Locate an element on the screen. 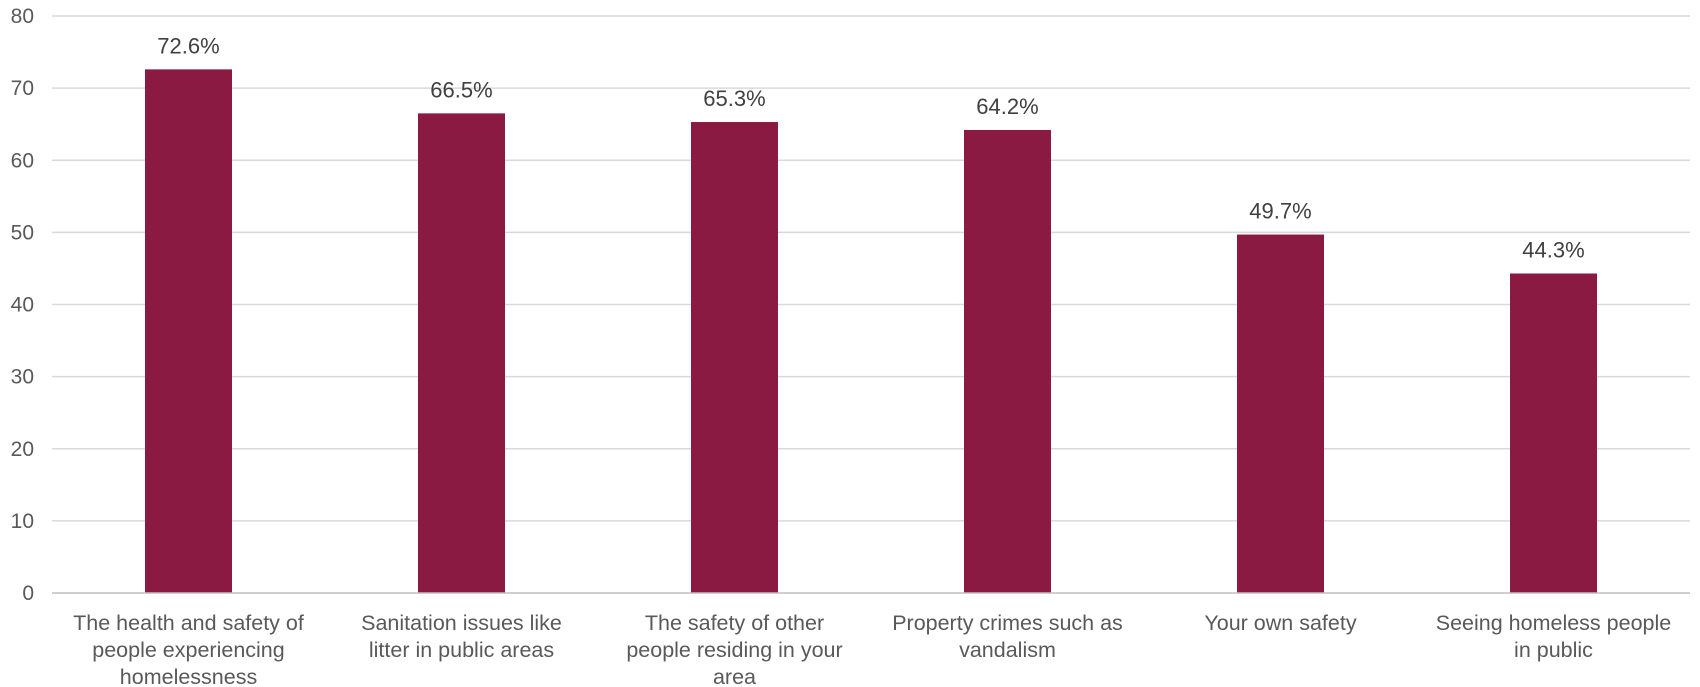 This screenshot has height=687, width=1700. x-category-label: Your own safety is located at coordinates (1280, 623).